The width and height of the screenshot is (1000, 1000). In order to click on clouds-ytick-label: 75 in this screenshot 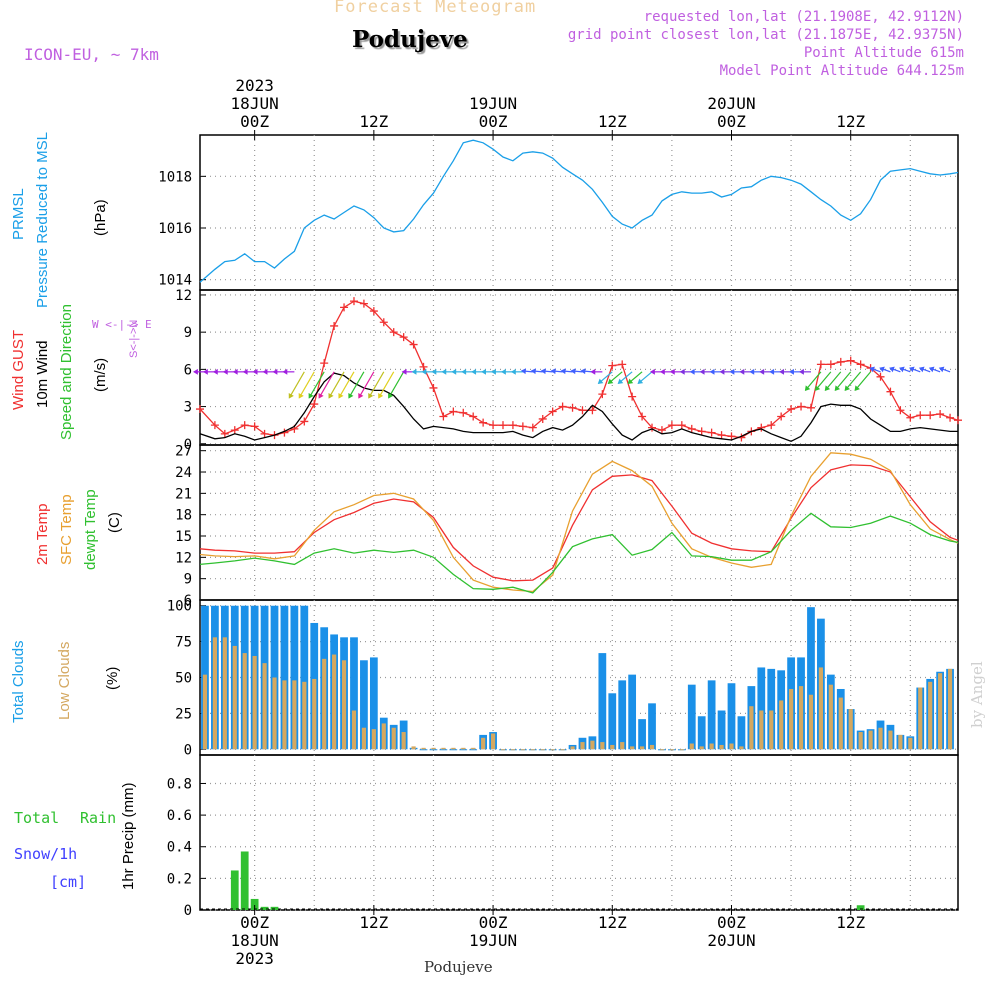, I will do `click(183, 643)`.